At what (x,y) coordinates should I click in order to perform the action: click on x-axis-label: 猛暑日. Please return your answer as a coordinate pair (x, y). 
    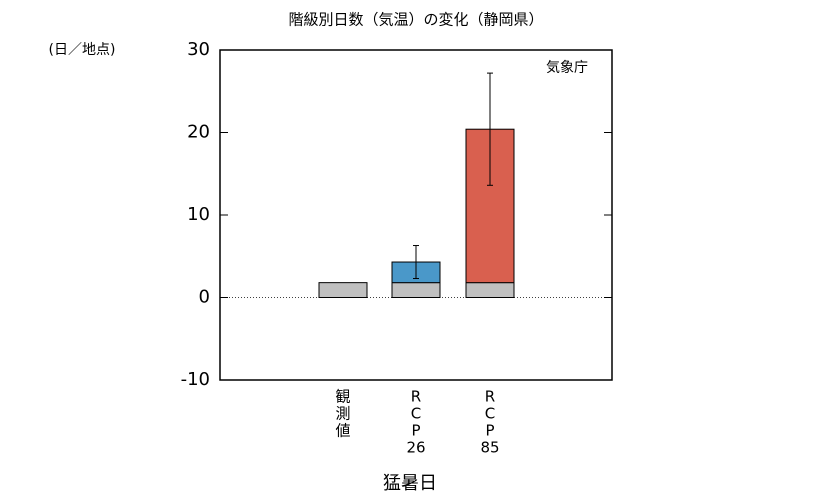
    Looking at the image, I should click on (410, 483).